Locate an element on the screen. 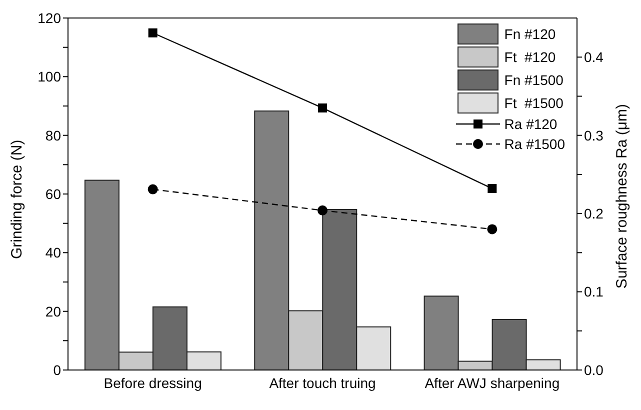 The width and height of the screenshot is (641, 410). y-tick-label: 80 is located at coordinates (53, 135).